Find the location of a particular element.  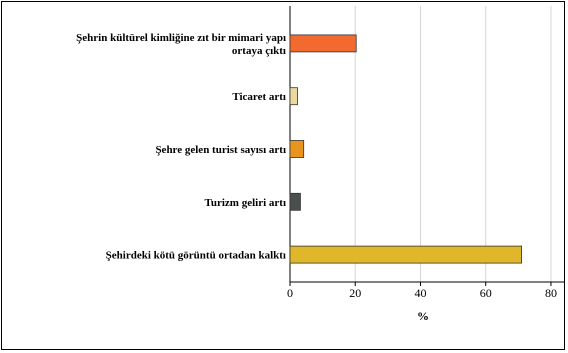

x-tick-label-80: 80 is located at coordinates (551, 293).